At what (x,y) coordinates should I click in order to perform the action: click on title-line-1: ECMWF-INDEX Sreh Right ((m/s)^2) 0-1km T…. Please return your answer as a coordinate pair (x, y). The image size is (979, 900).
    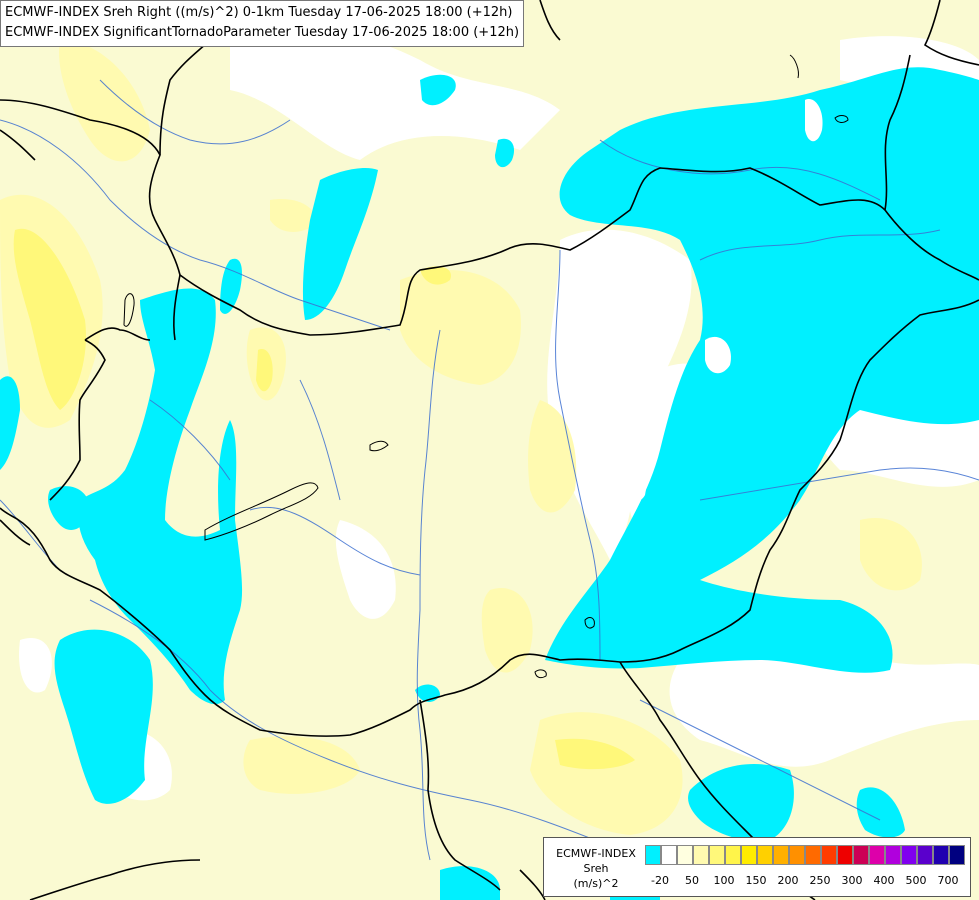
    Looking at the image, I should click on (259, 12).